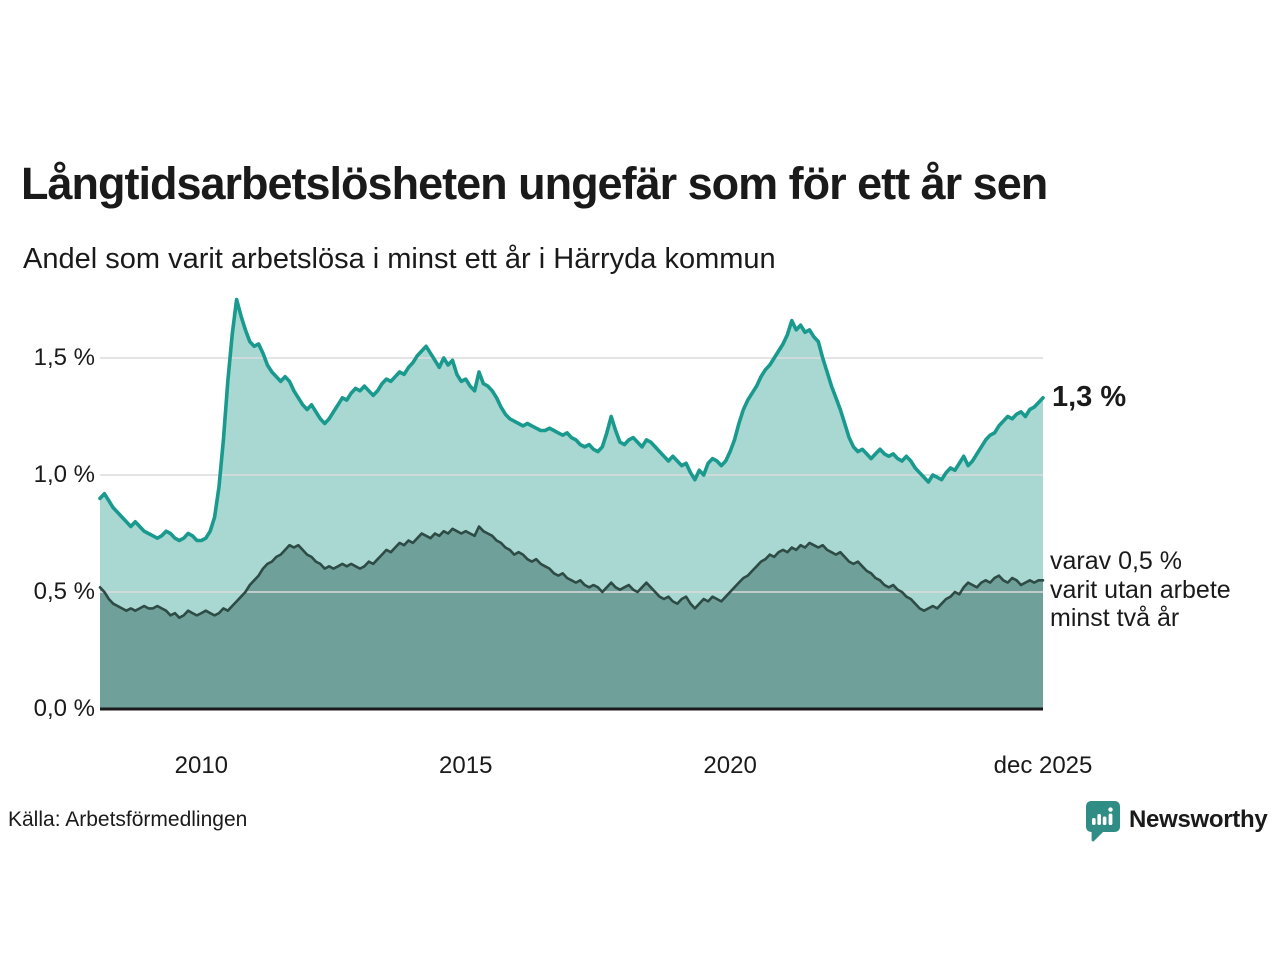  Describe the element at coordinates (1116, 561) in the screenshot. I see `two-year-annotation-line1: varav 0,5 %` at that location.